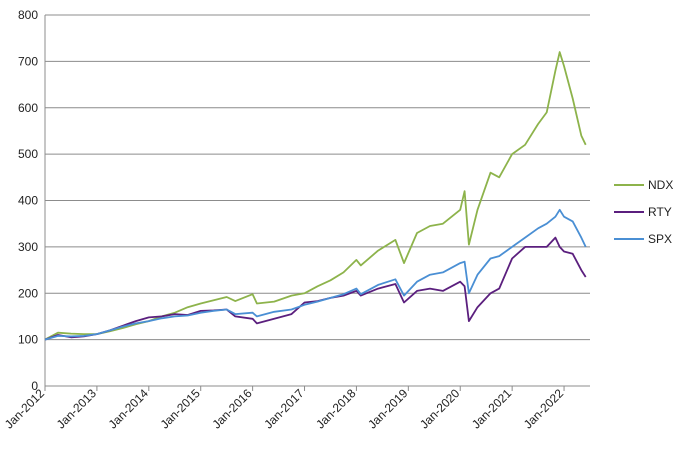 This screenshot has height=459, width=692. What do you see at coordinates (544, 409) in the screenshot?
I see `x-tick-label: Jan-2022` at bounding box center [544, 409].